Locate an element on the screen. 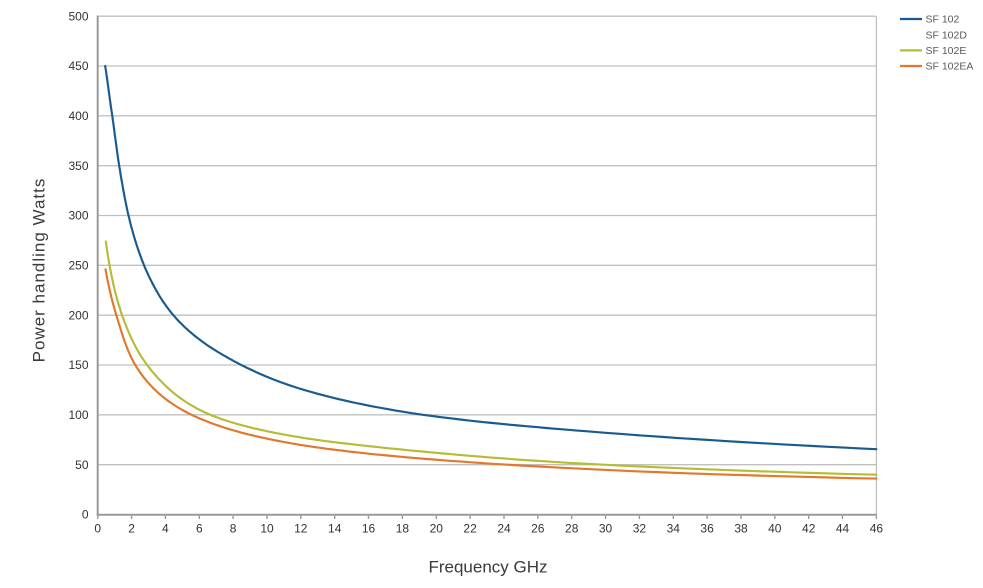 This screenshot has height=588, width=983. svg-text: 36 is located at coordinates (707, 529).